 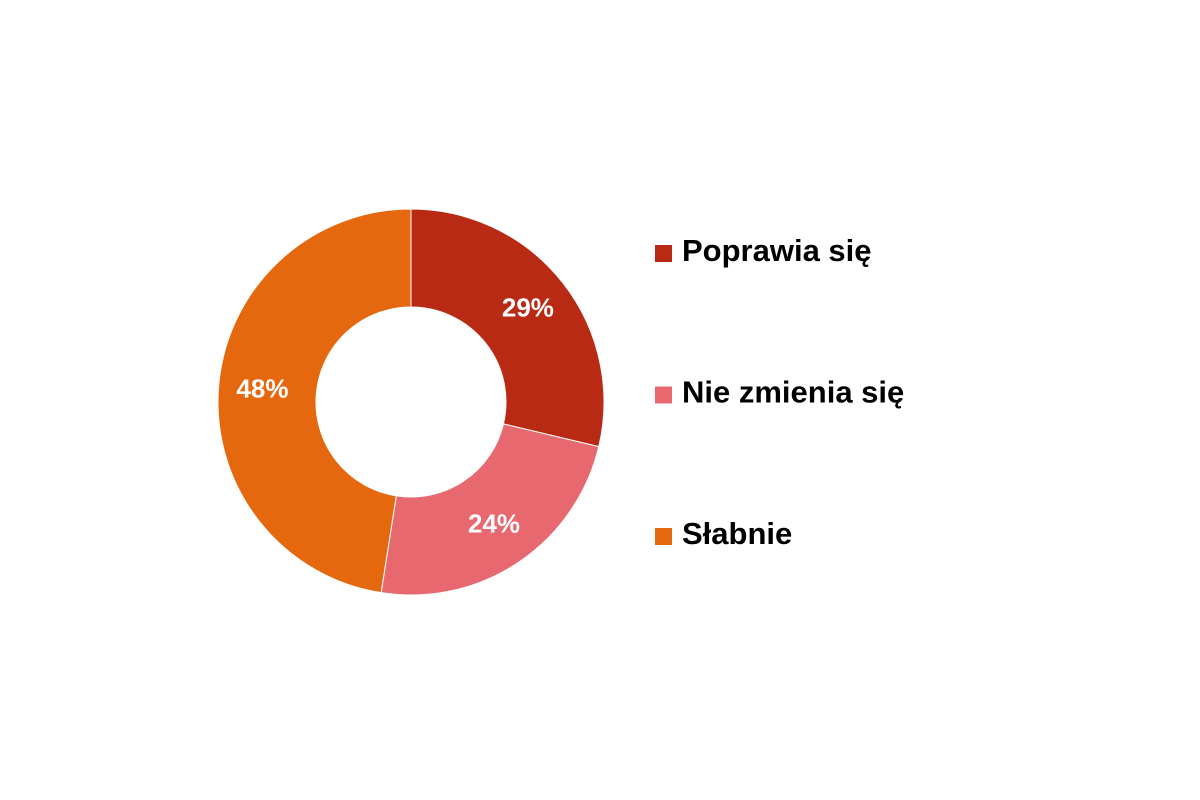 I want to click on legend-label: Słabnie, so click(x=737, y=533).